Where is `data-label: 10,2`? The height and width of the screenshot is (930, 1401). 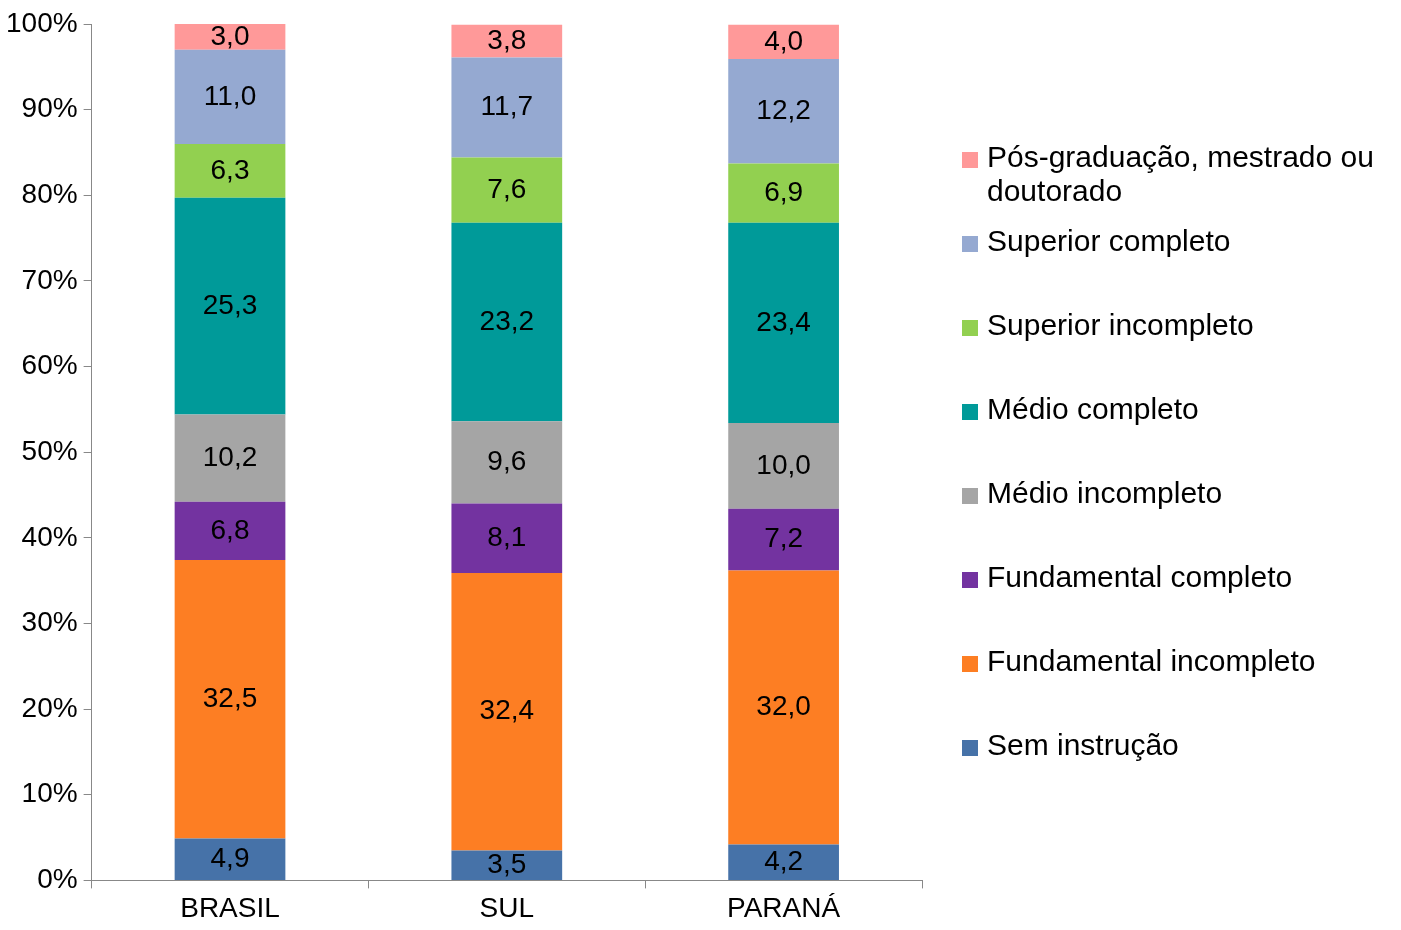
data-label: 10,2 is located at coordinates (230, 456).